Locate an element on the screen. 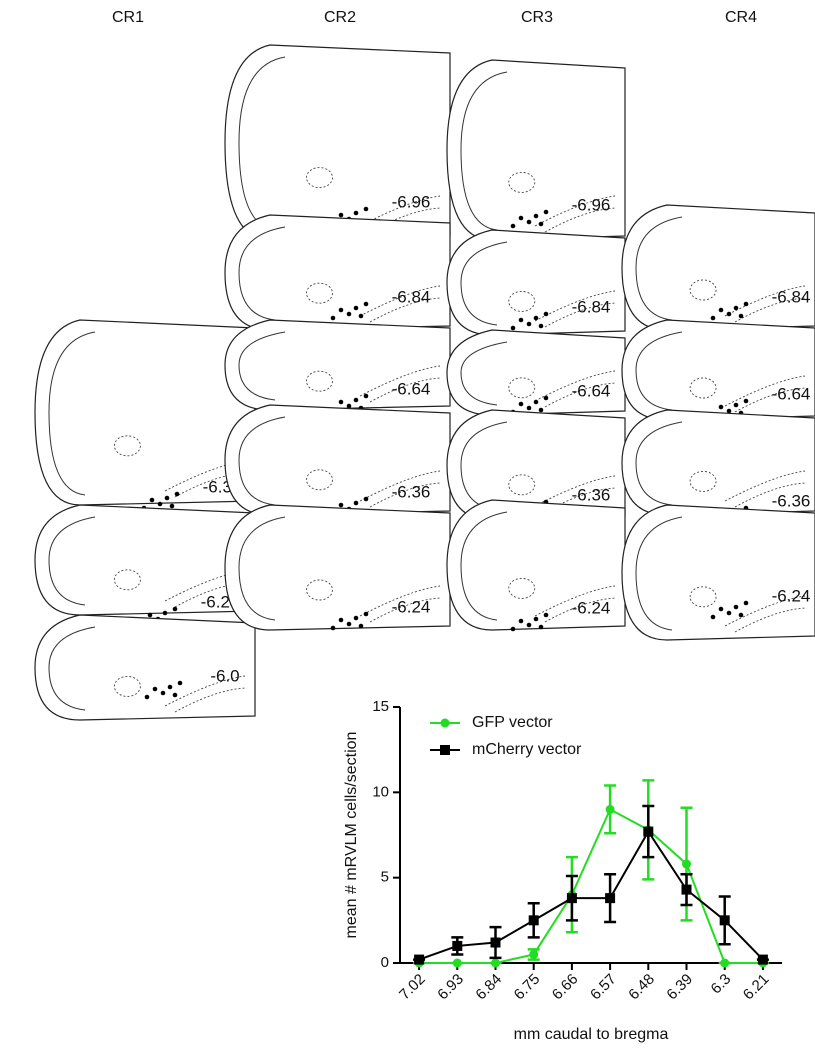  section-label: -6.0 is located at coordinates (224, 675).